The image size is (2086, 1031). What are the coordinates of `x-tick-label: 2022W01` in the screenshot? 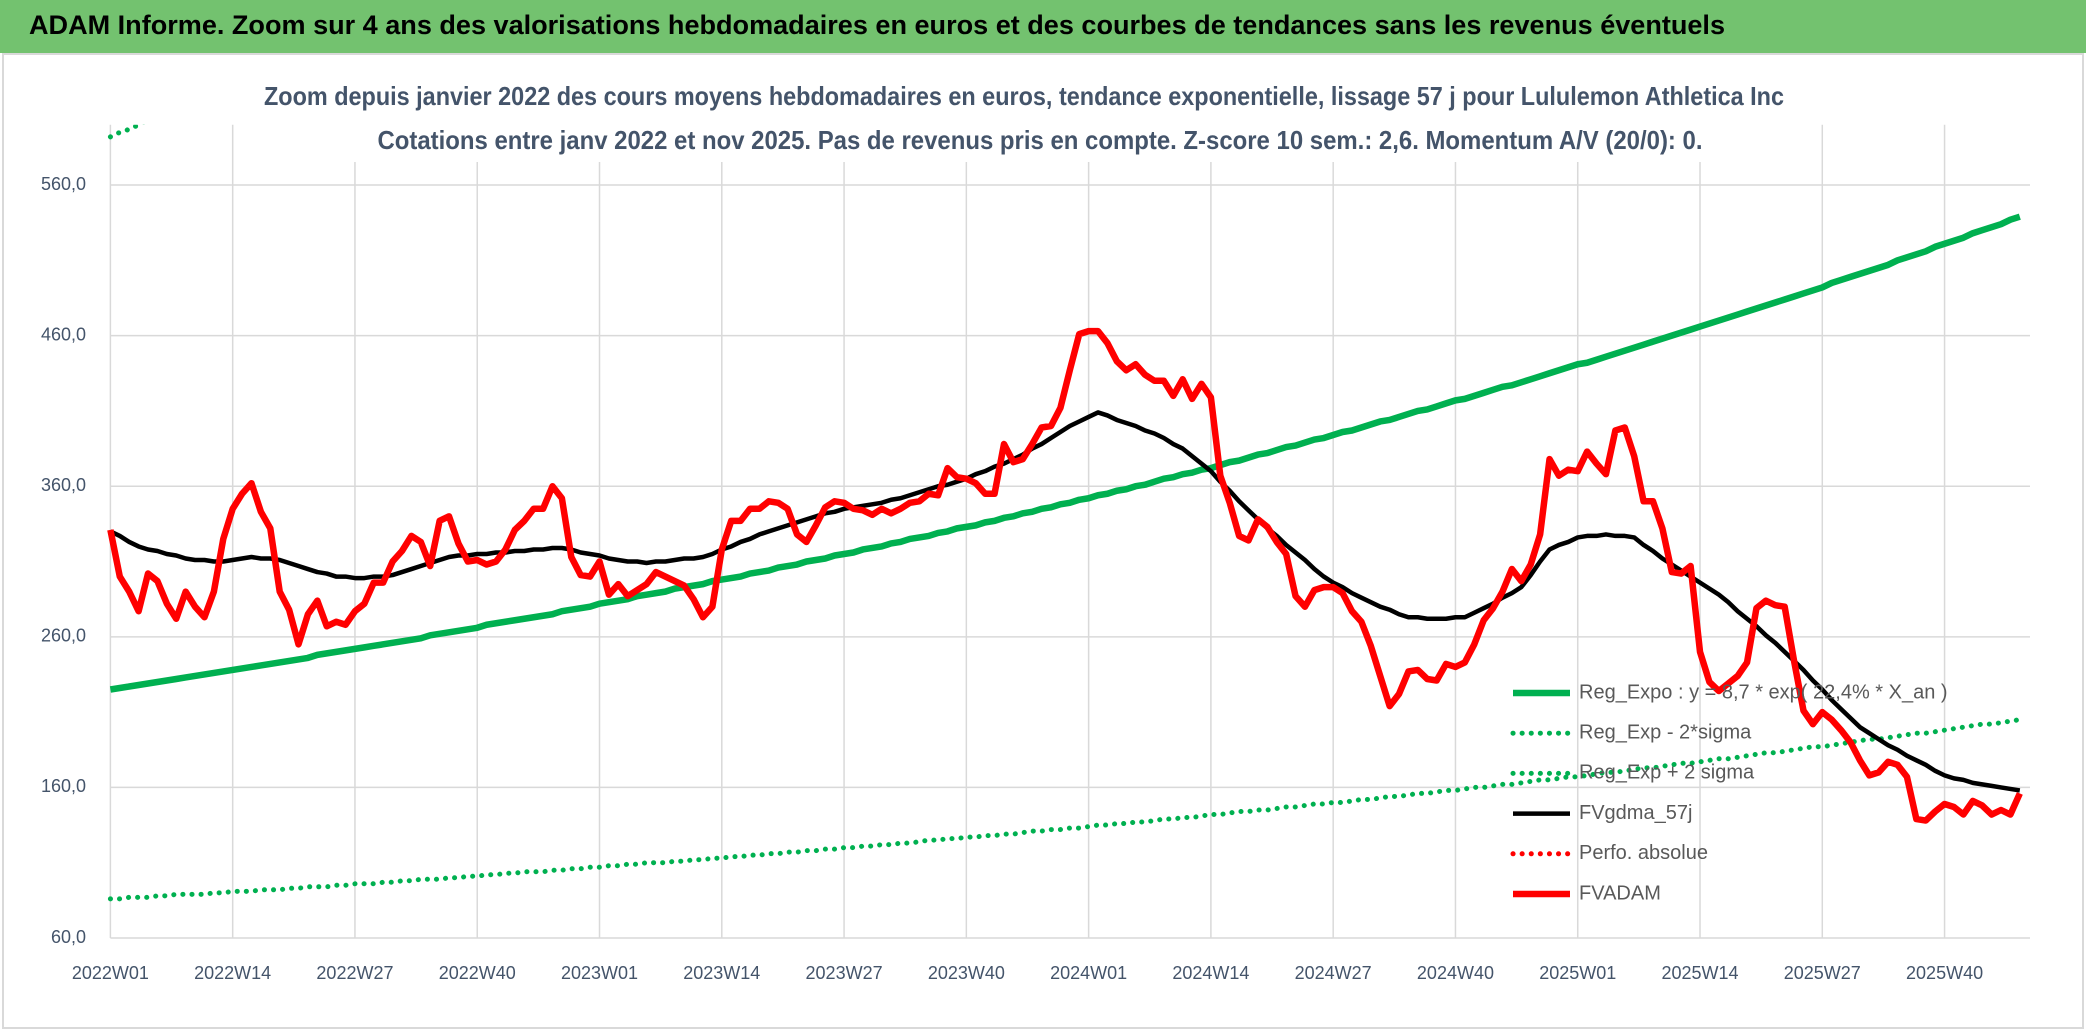 It's located at (110, 973).